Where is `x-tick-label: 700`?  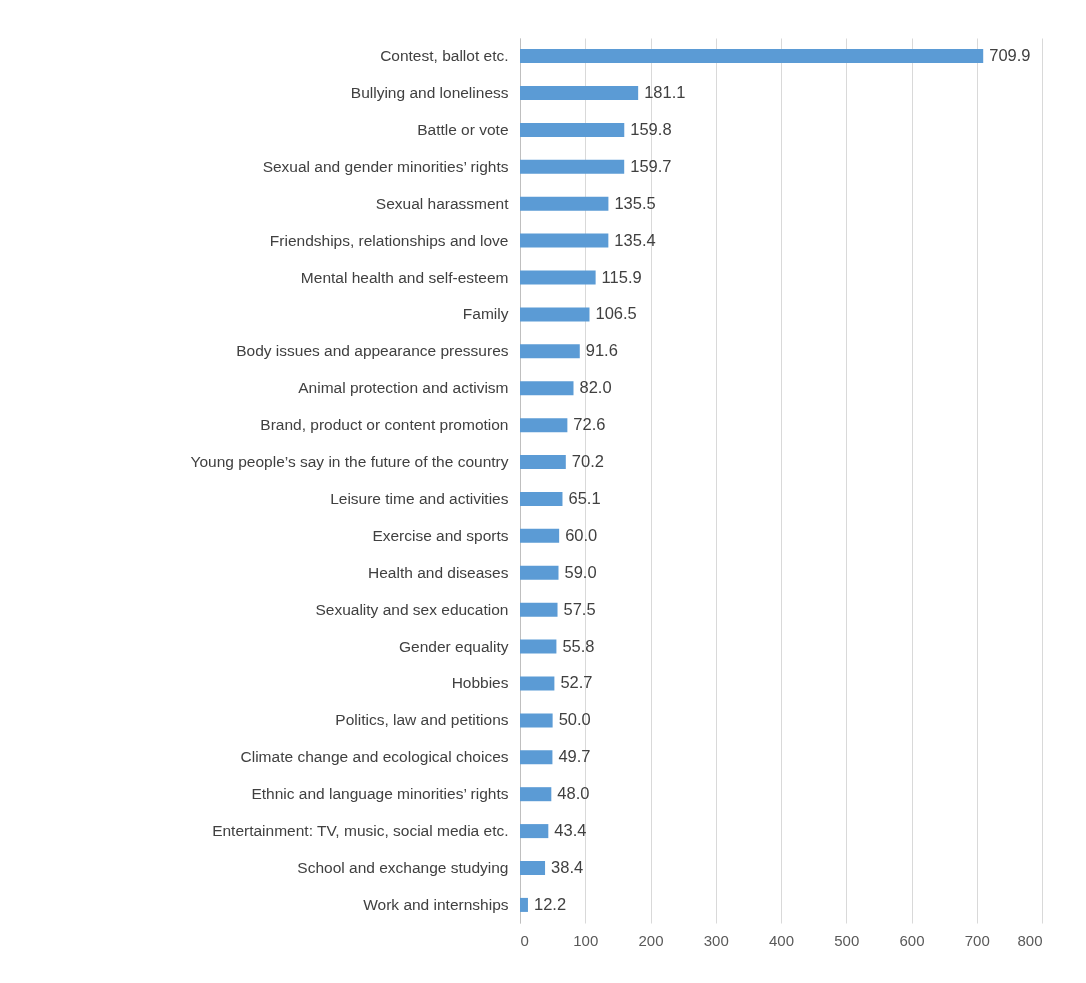 x-tick-label: 700 is located at coordinates (977, 940).